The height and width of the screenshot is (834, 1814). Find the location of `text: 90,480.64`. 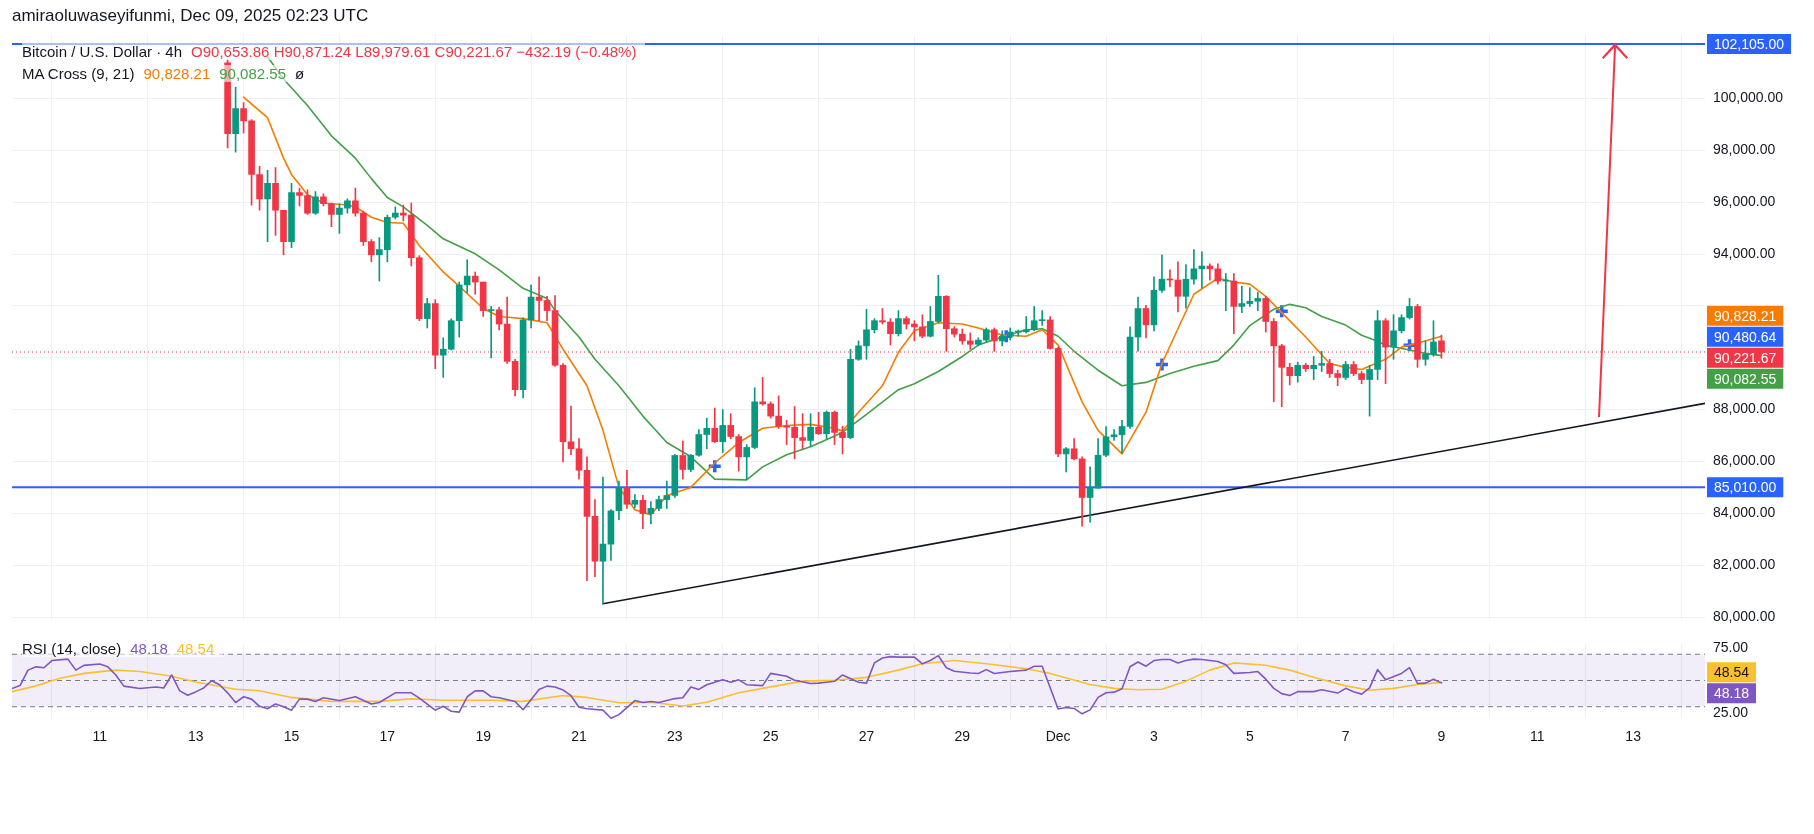

text: 90,480.64 is located at coordinates (1745, 336).